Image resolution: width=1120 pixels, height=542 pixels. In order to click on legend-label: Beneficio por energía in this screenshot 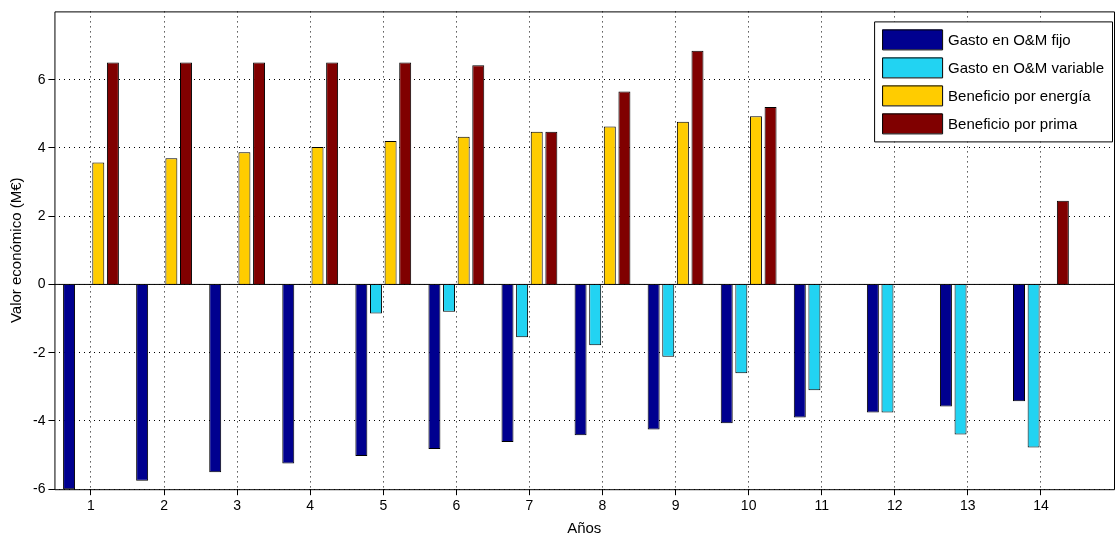, I will do `click(1020, 95)`.